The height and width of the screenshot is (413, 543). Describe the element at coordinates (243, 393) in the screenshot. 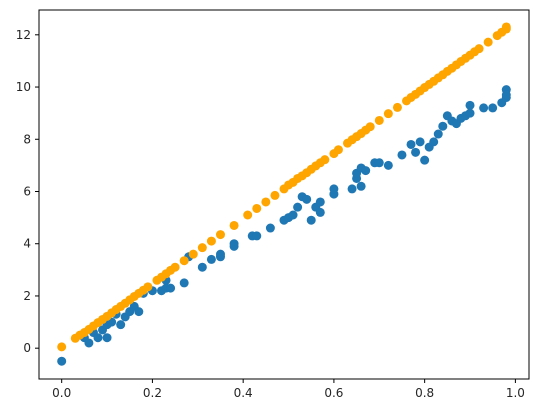

I see `x-tick-label: 0.4` at that location.